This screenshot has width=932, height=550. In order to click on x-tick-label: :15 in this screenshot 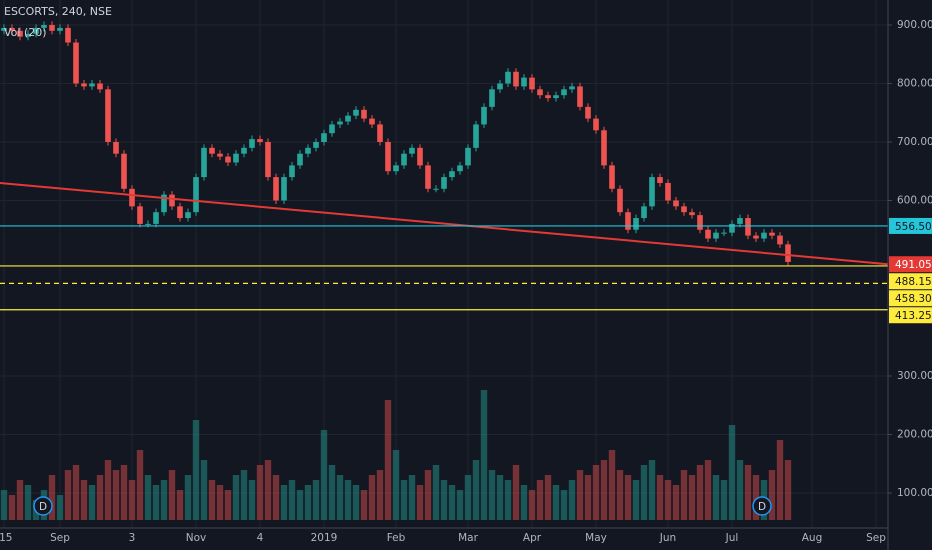, I will do `click(6, 538)`.